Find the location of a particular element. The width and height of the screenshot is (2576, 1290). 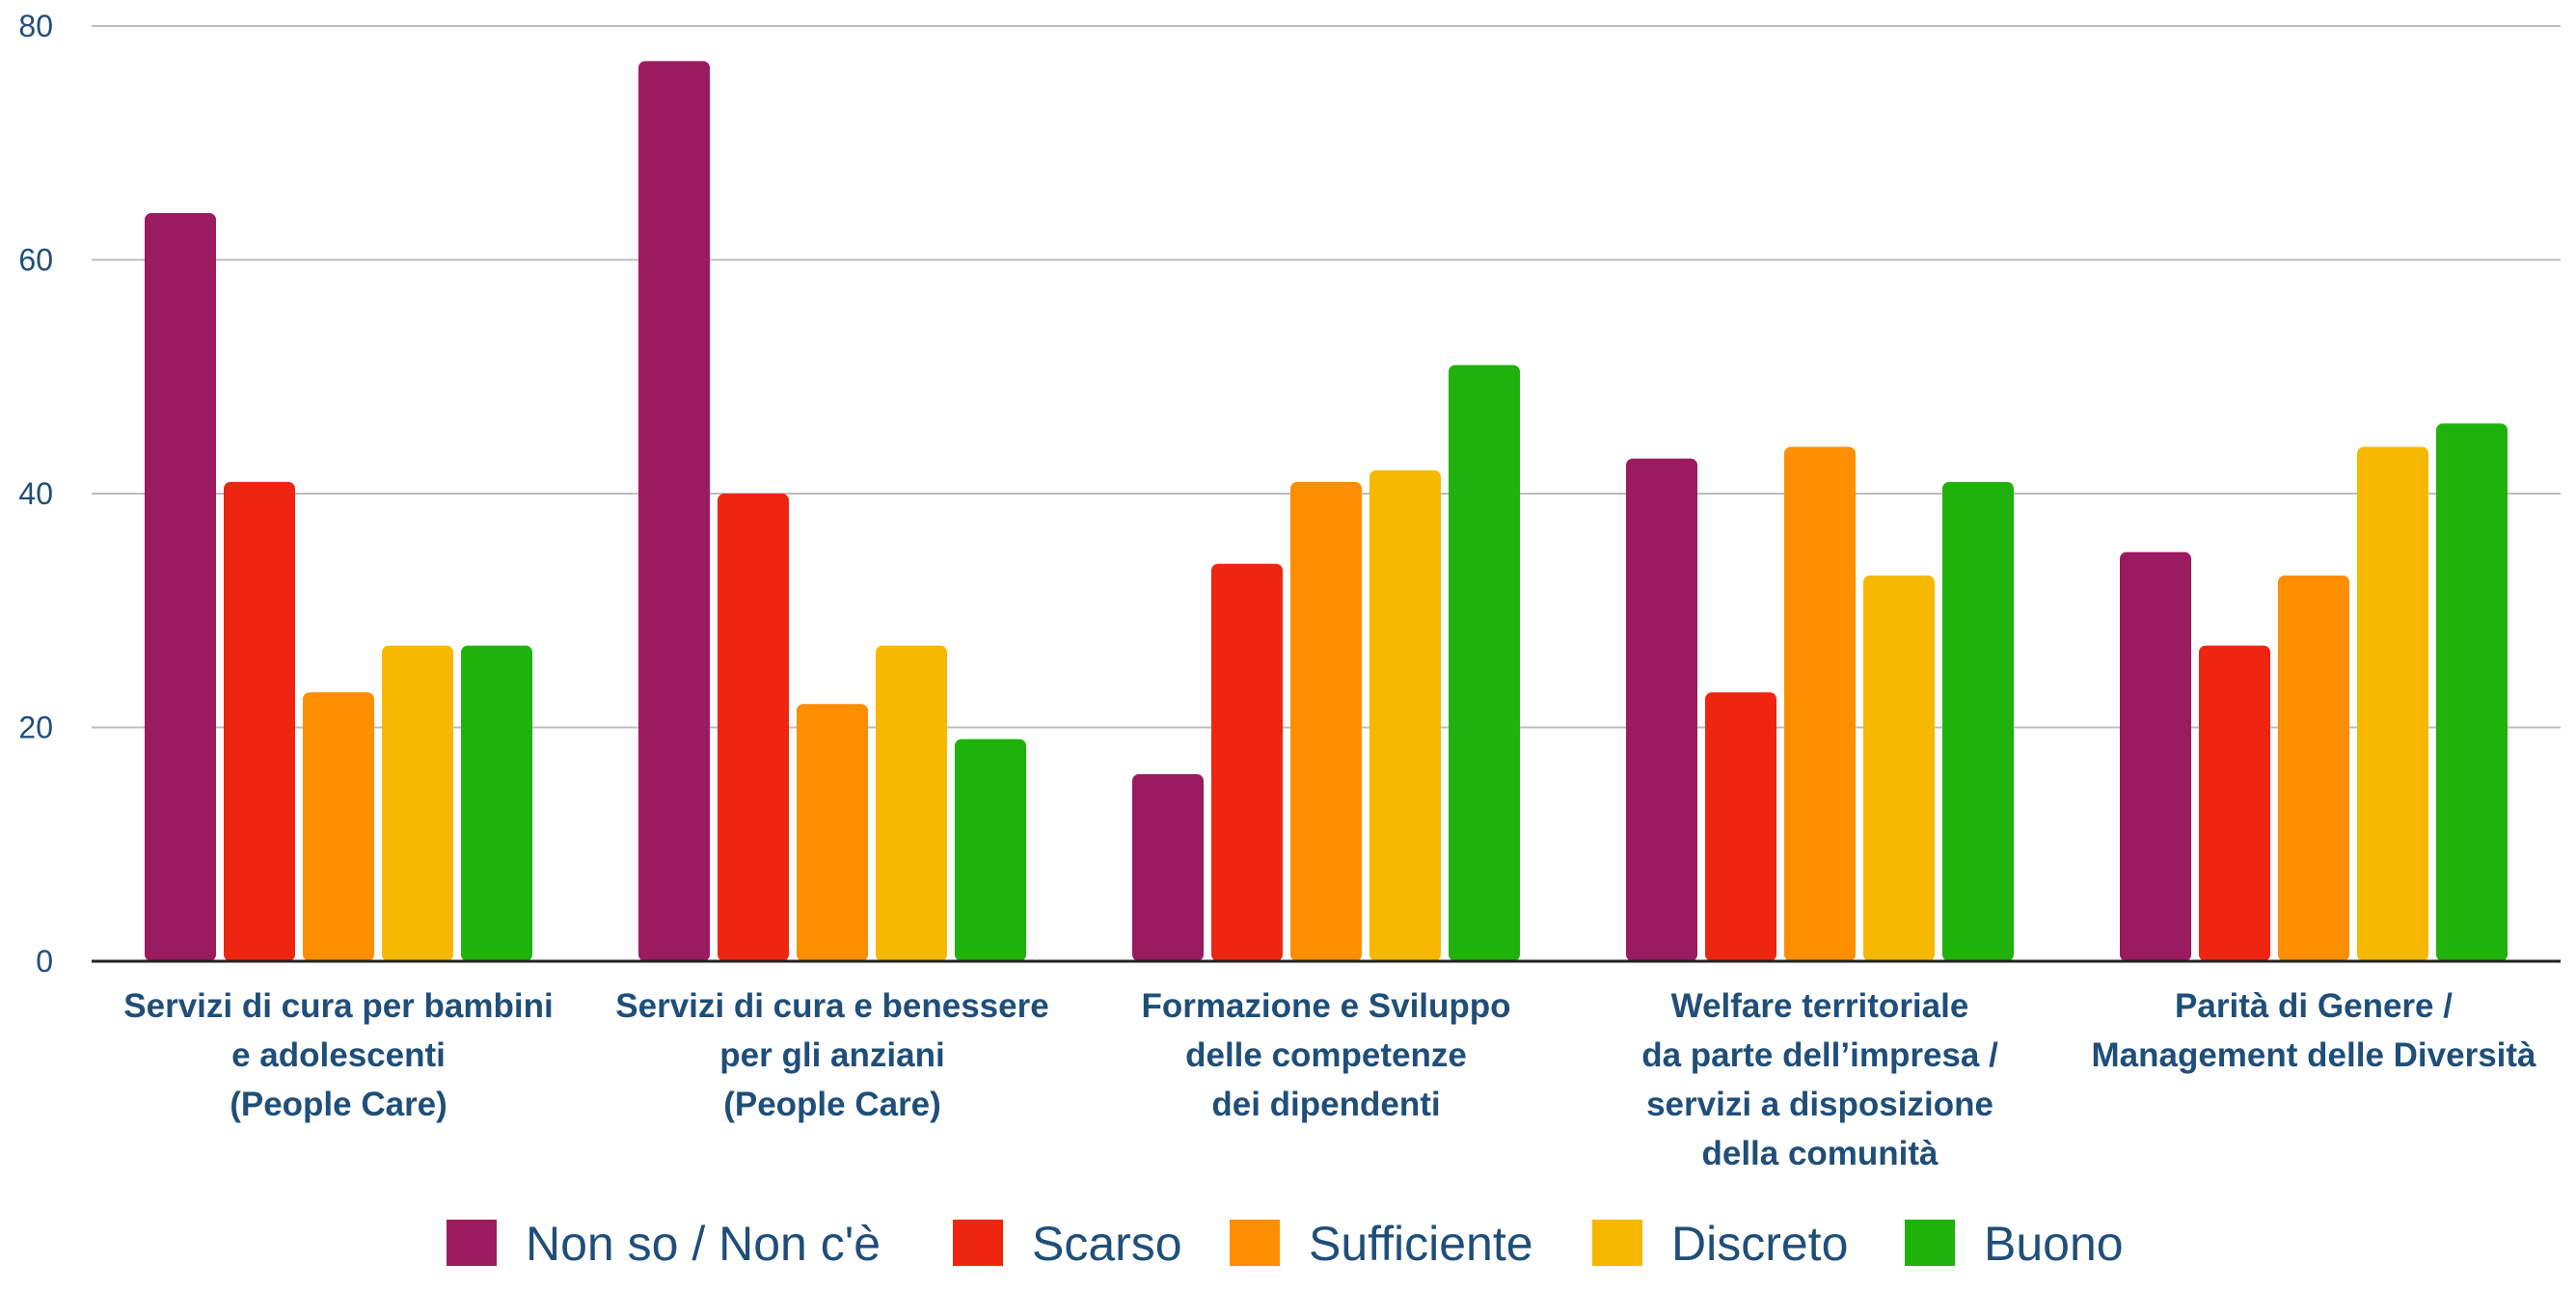

y-tick-label: 40 is located at coordinates (35, 494).